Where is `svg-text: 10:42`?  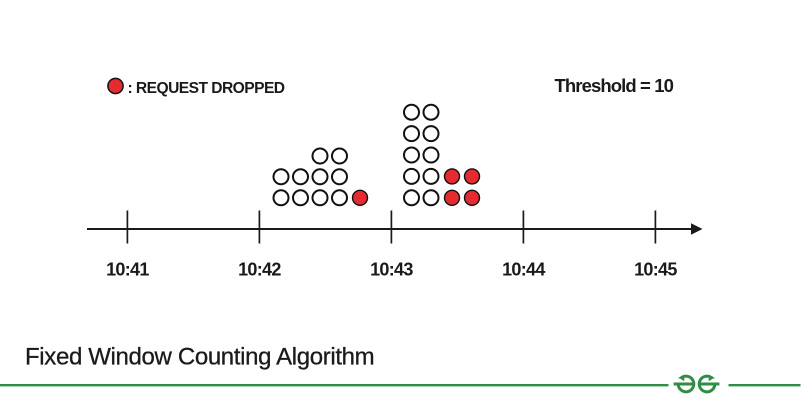 svg-text: 10:42 is located at coordinates (259, 270).